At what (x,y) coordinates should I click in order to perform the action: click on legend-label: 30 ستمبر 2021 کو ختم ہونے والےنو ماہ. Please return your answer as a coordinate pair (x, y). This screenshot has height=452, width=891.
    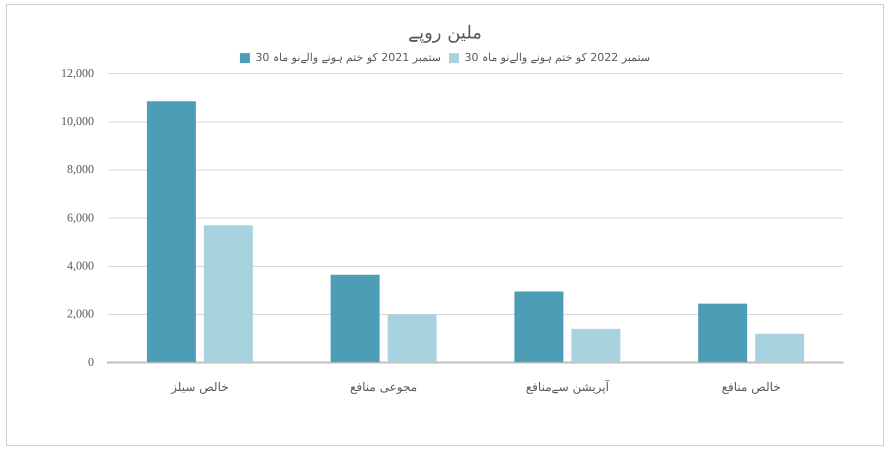
    Looking at the image, I should click on (348, 57).